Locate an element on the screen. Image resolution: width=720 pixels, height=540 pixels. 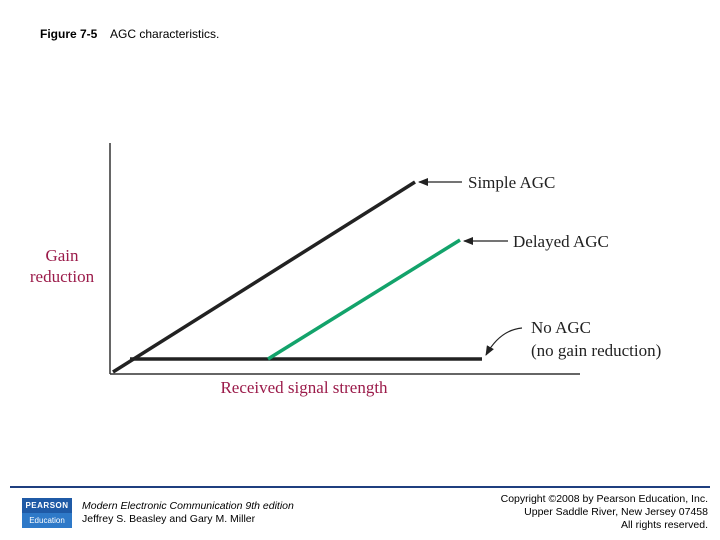
logo-bottom-text: Education is located at coordinates (47, 520).